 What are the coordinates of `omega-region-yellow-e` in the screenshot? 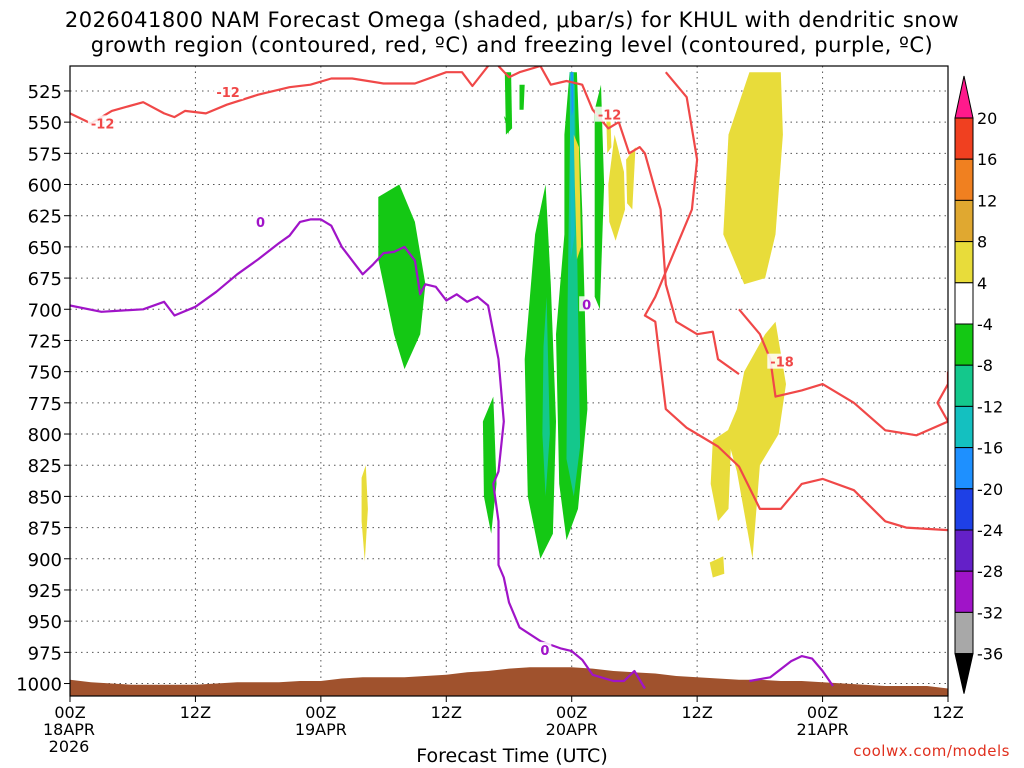 It's located at (631, 178).